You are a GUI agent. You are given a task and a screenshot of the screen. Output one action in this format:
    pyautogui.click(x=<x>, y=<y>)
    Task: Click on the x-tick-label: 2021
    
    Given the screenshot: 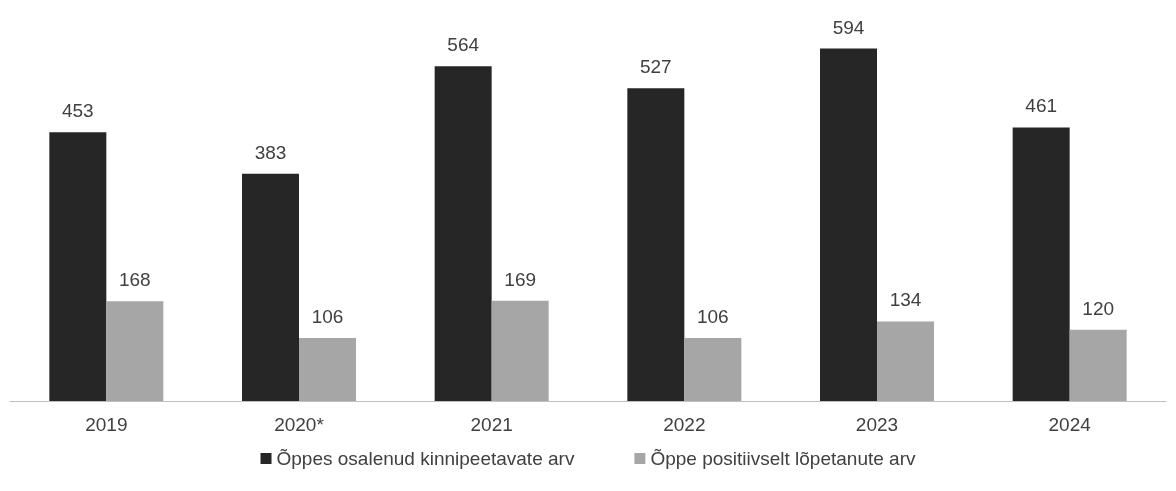 What is the action you would take?
    pyautogui.click(x=491, y=424)
    